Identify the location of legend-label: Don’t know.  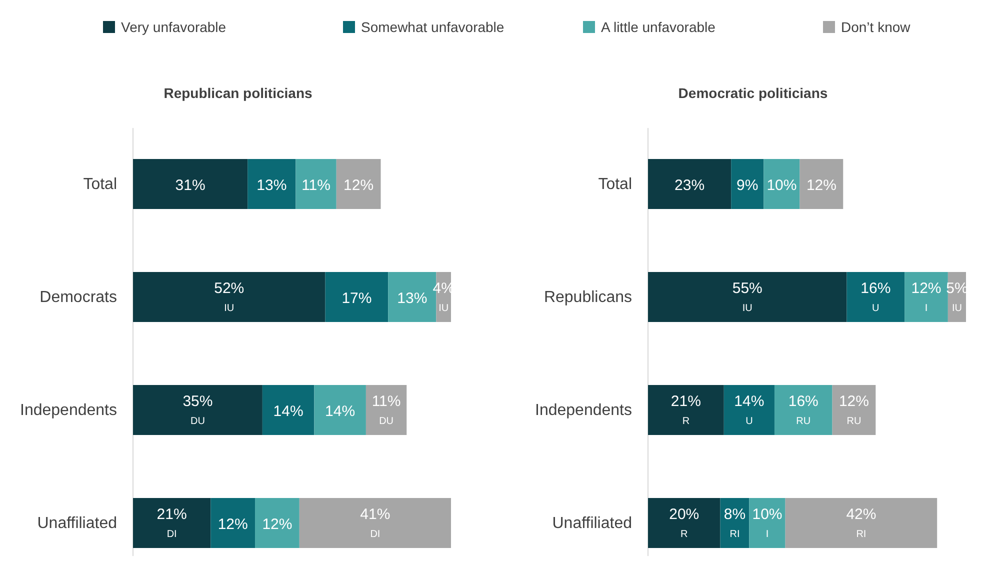
(876, 27).